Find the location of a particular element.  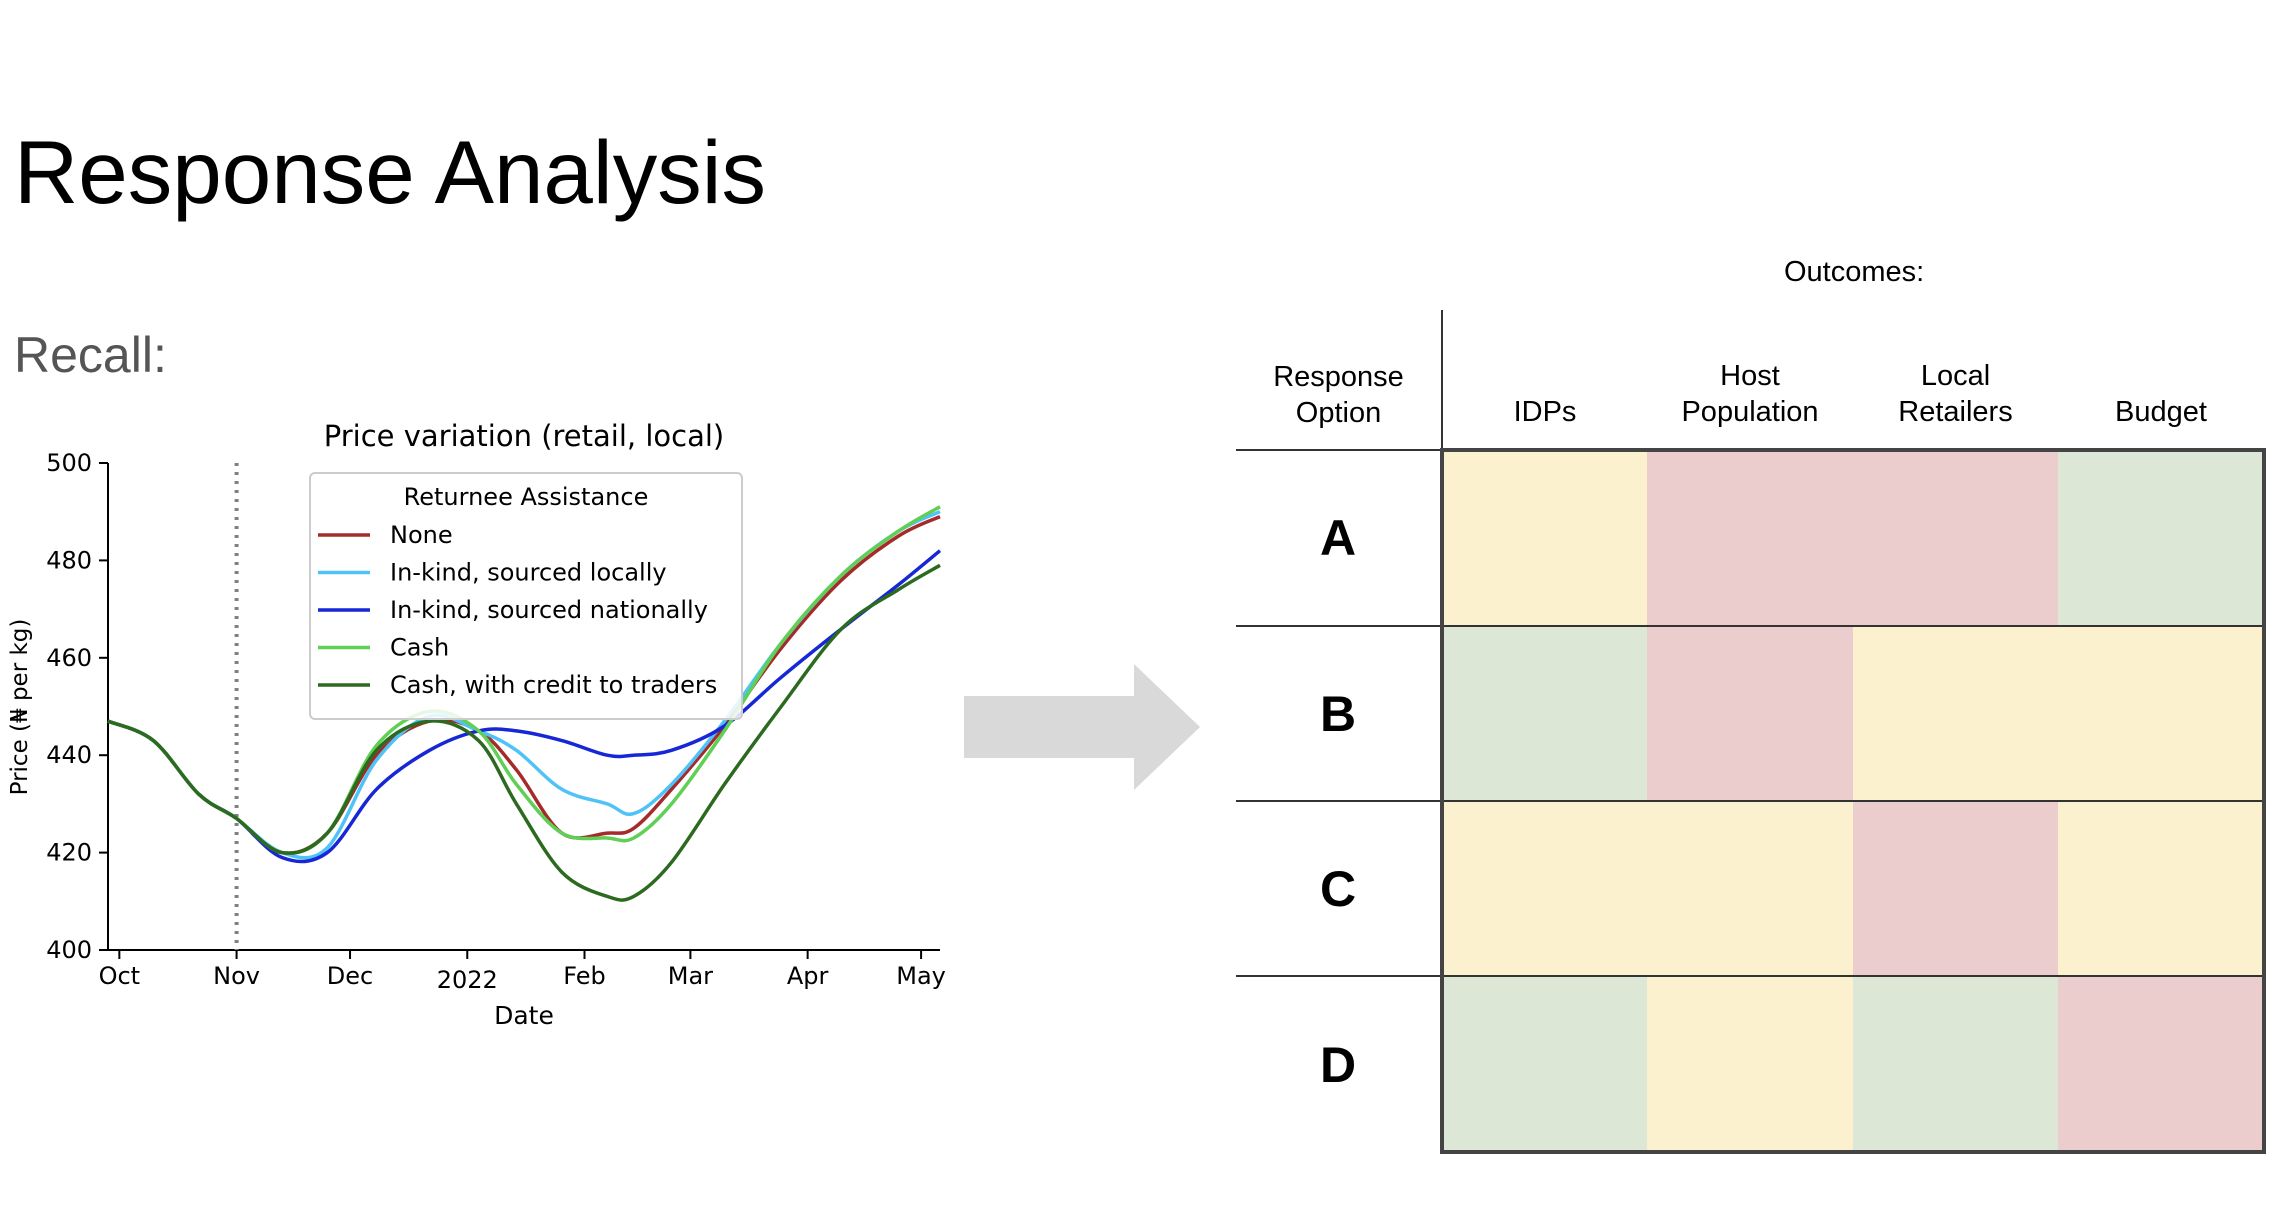

x-tick-label: Nov is located at coordinates (236, 976).